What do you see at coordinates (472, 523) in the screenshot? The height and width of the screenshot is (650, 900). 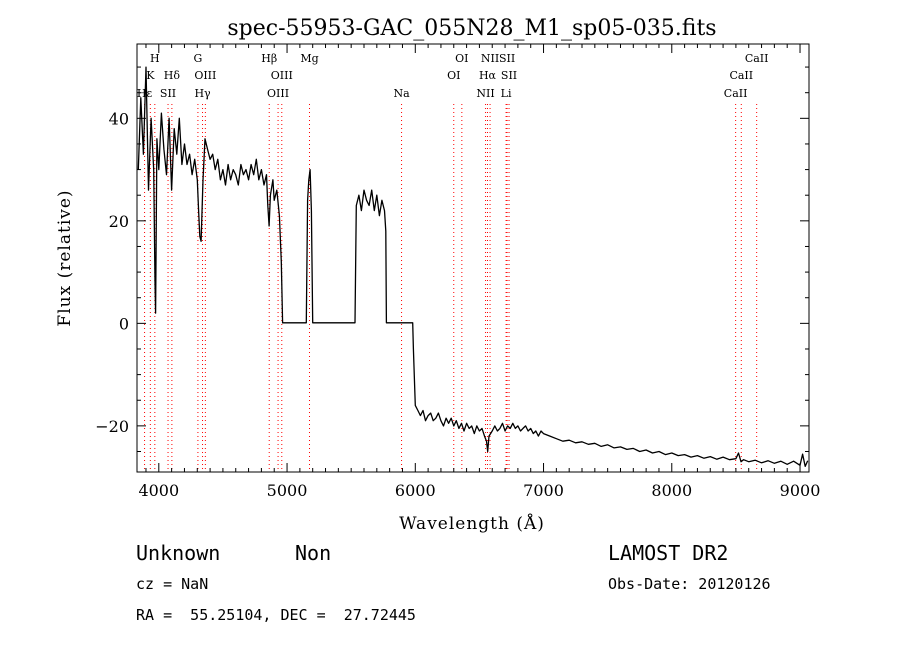 I see `x-axis-label: Wavelength (Å)` at bounding box center [472, 523].